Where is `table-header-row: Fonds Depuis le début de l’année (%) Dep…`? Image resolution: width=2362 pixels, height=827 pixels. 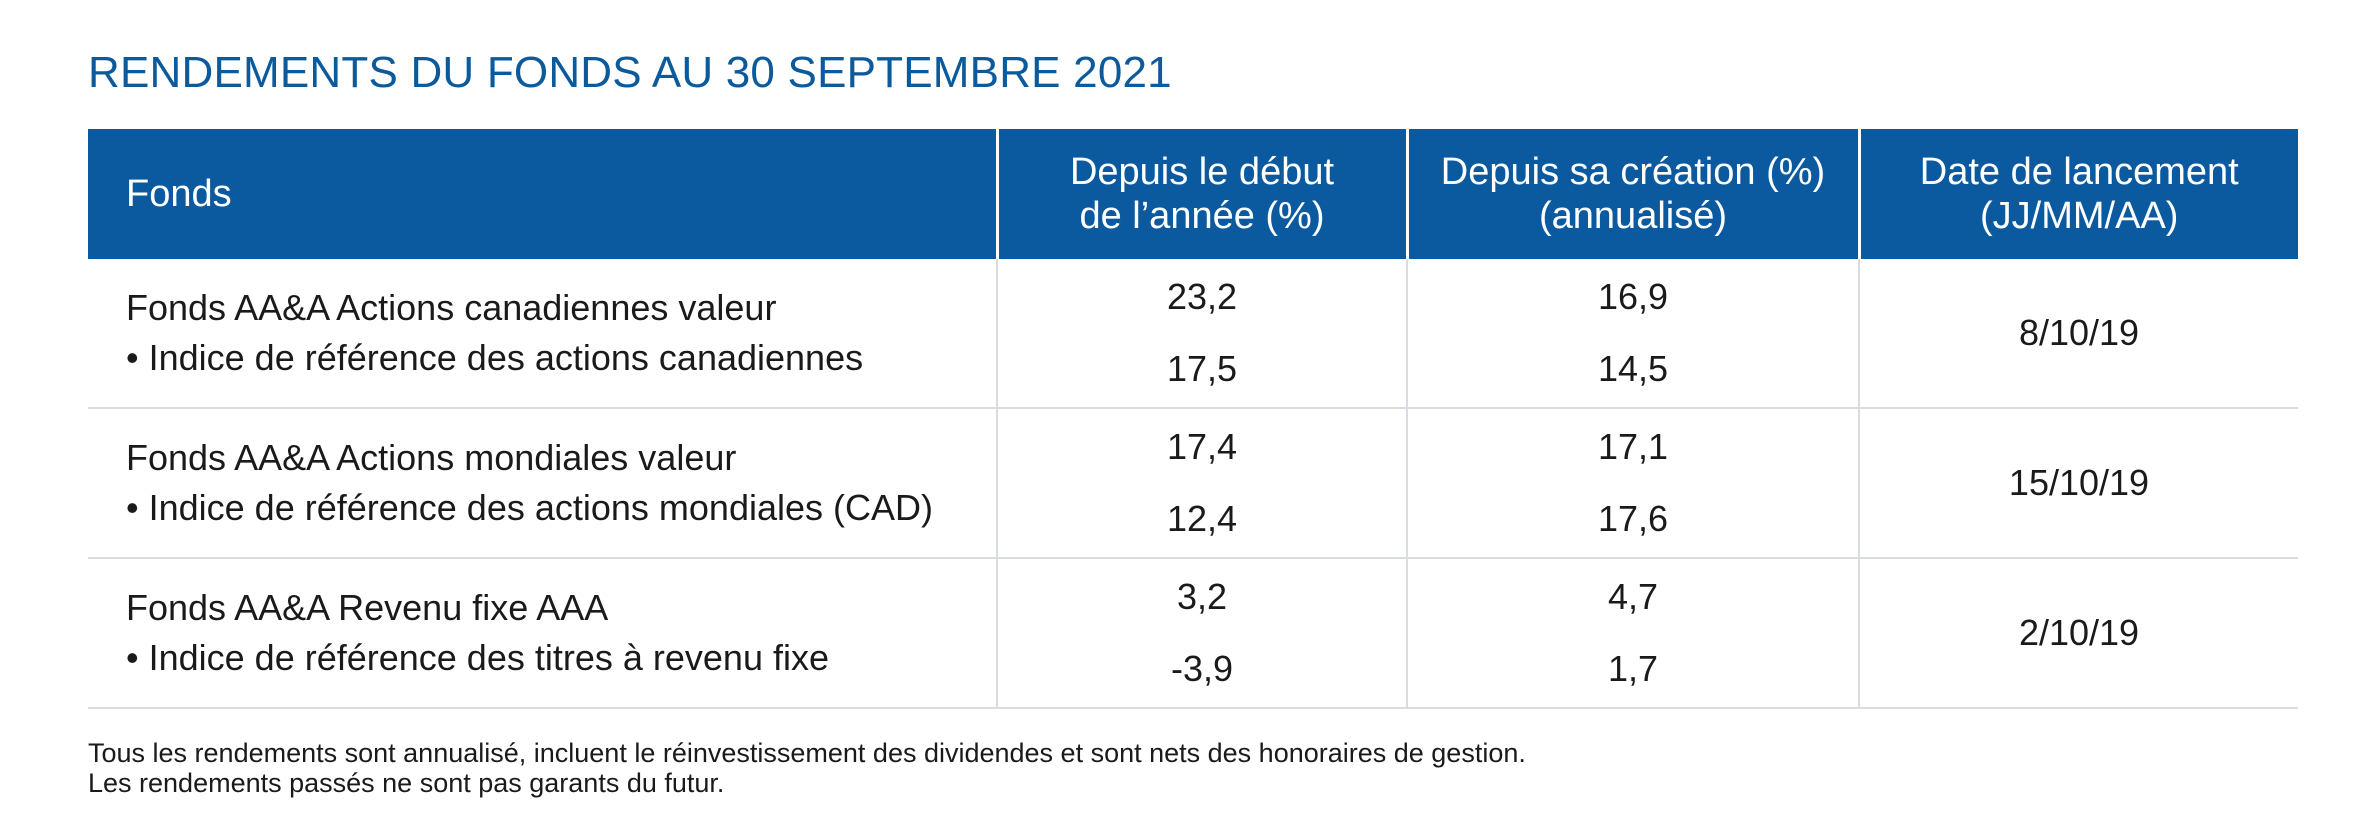 table-header-row: Fonds Depuis le début de l’année (%) Dep… is located at coordinates (1193, 194).